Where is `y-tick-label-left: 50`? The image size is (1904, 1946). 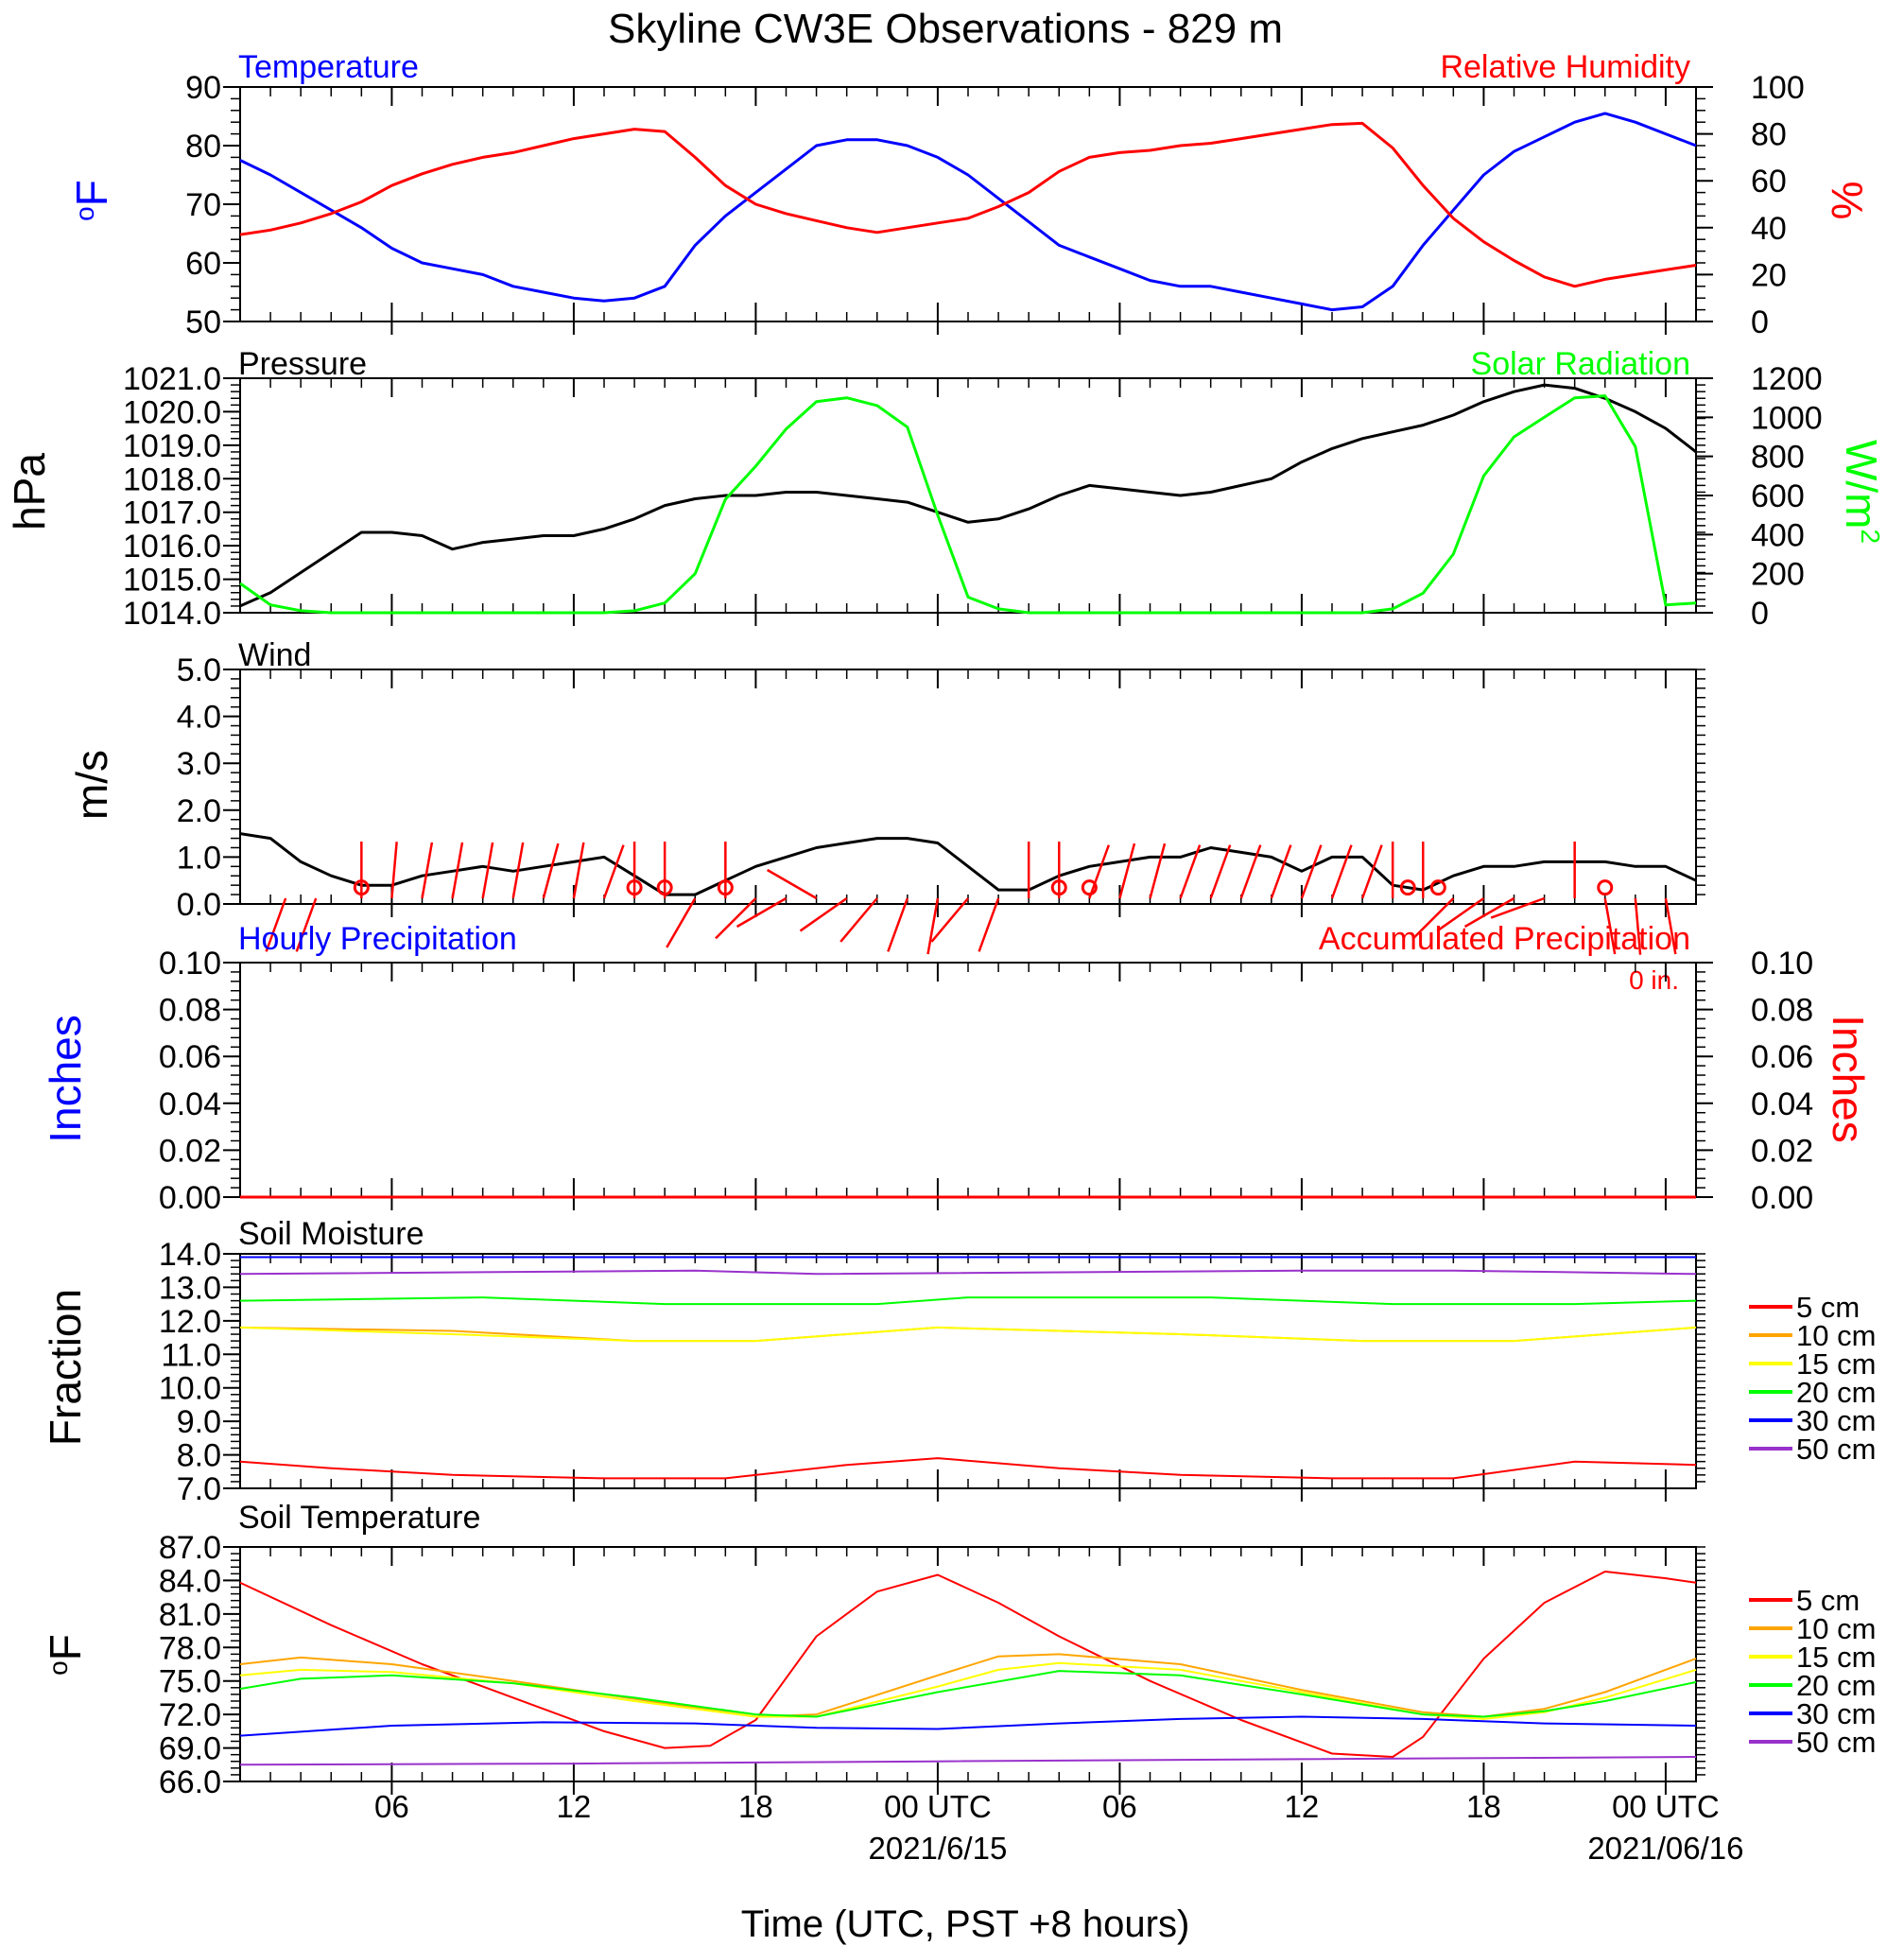
y-tick-label-left: 50 is located at coordinates (203, 322).